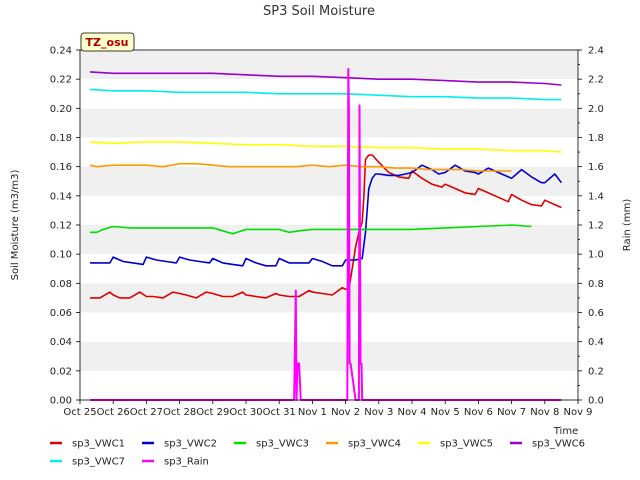 The width and height of the screenshot is (640, 480). I want to click on x-tick-label: Nov 4, so click(411, 412).